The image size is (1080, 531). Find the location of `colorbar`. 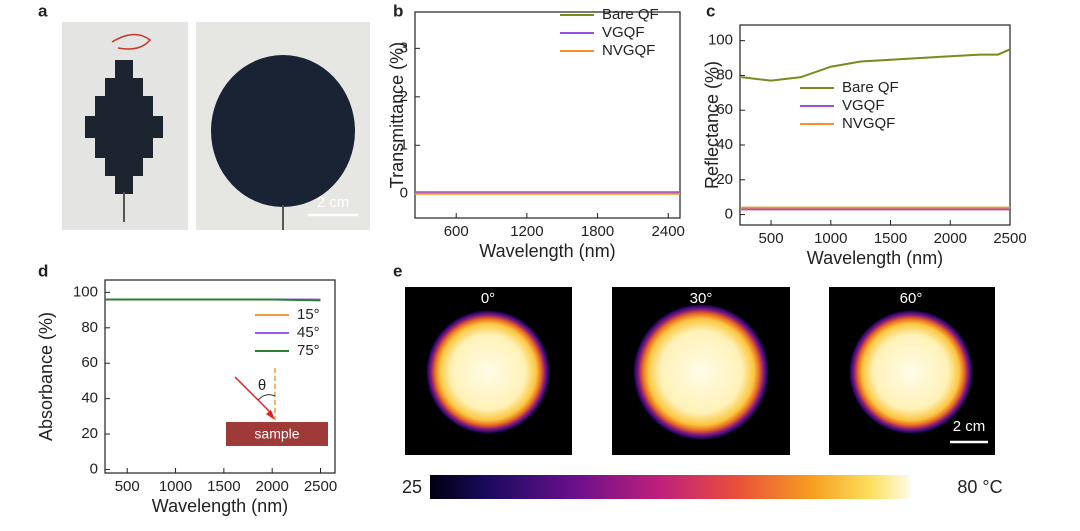

colorbar is located at coordinates (670, 487).